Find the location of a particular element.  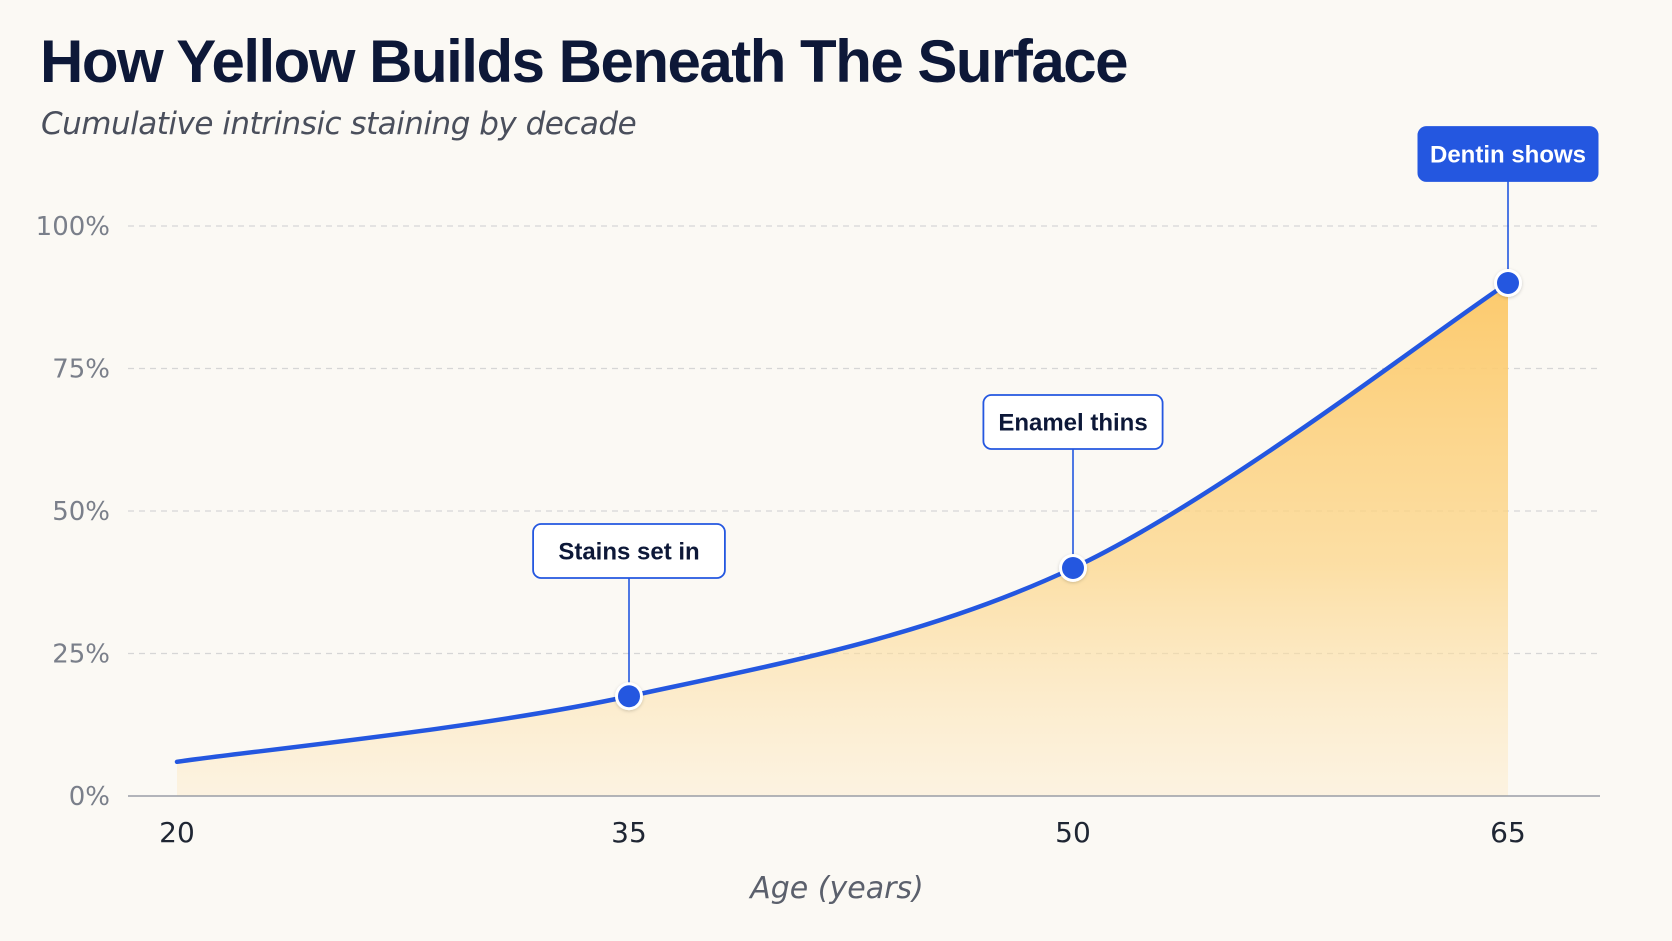

x-tick-label: 65 is located at coordinates (1508, 832).